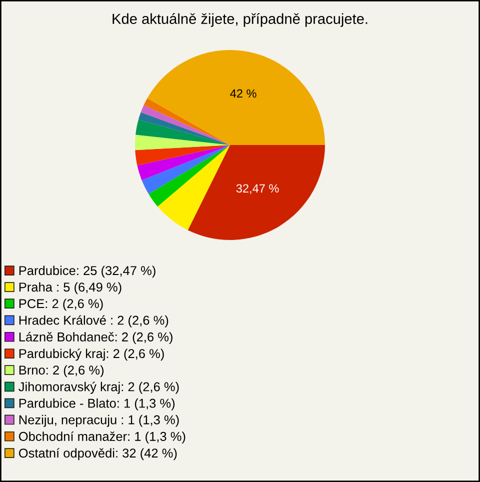 Image resolution: width=480 pixels, height=482 pixels. Describe the element at coordinates (102, 437) in the screenshot. I see `legend-label: Obchodní manažer: 1 (1,3 %)` at that location.